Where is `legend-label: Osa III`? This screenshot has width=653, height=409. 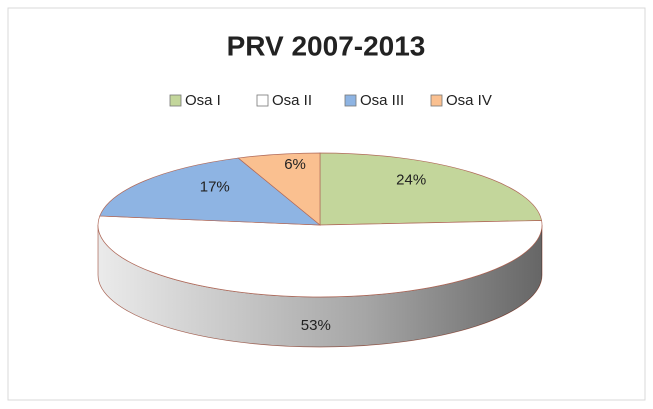
legend-label: Osa III is located at coordinates (382, 100).